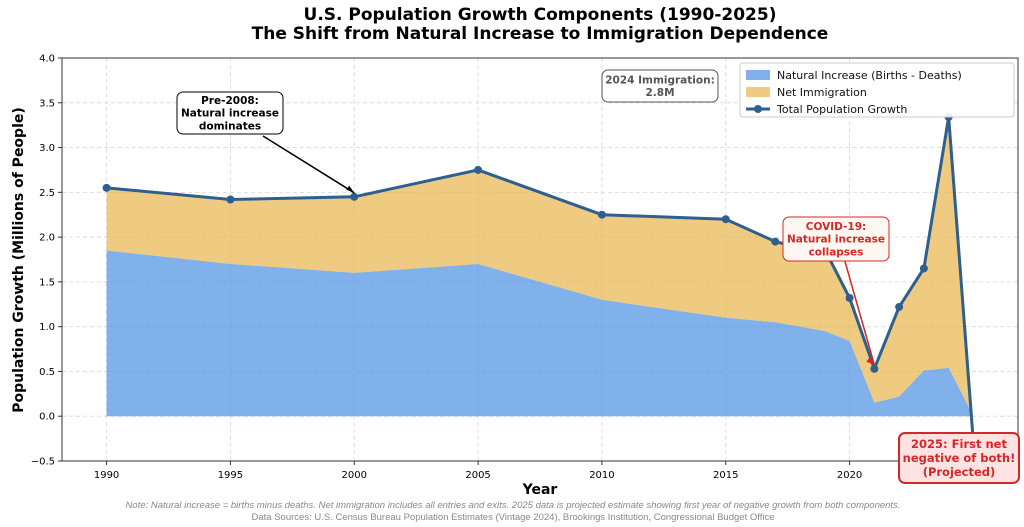  What do you see at coordinates (106, 475) in the screenshot?
I see `x-tick-label: 1990` at bounding box center [106, 475].